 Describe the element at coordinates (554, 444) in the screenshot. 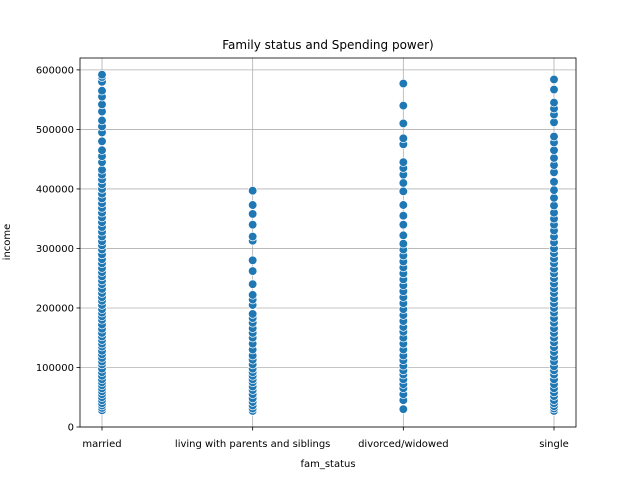

I see `x-tick-label: single` at that location.